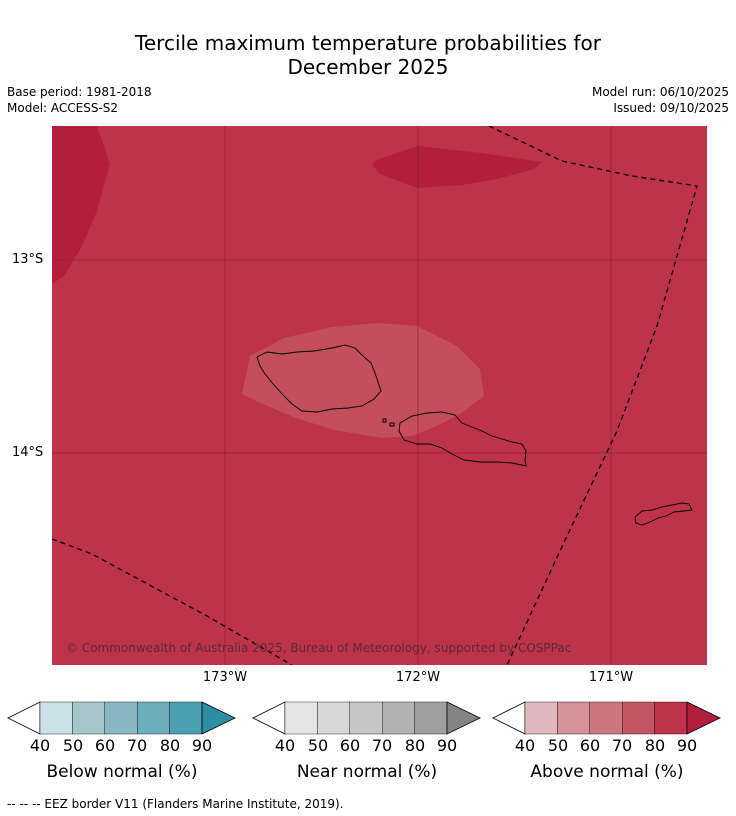  I want to click on tick-near-60: 60, so click(350, 745).